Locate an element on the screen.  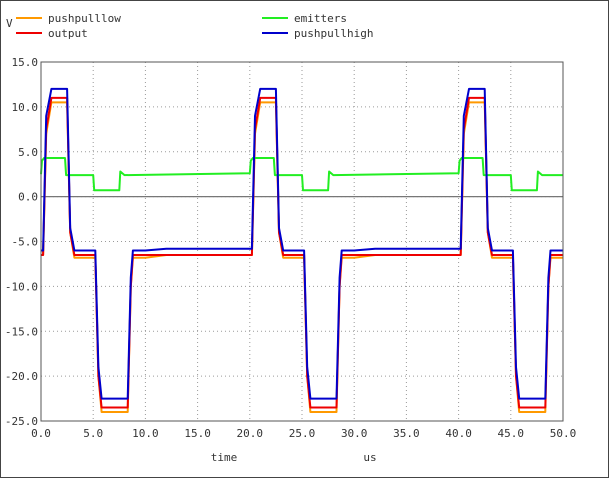
y-tick-label: 0.0 is located at coordinates (28, 197).